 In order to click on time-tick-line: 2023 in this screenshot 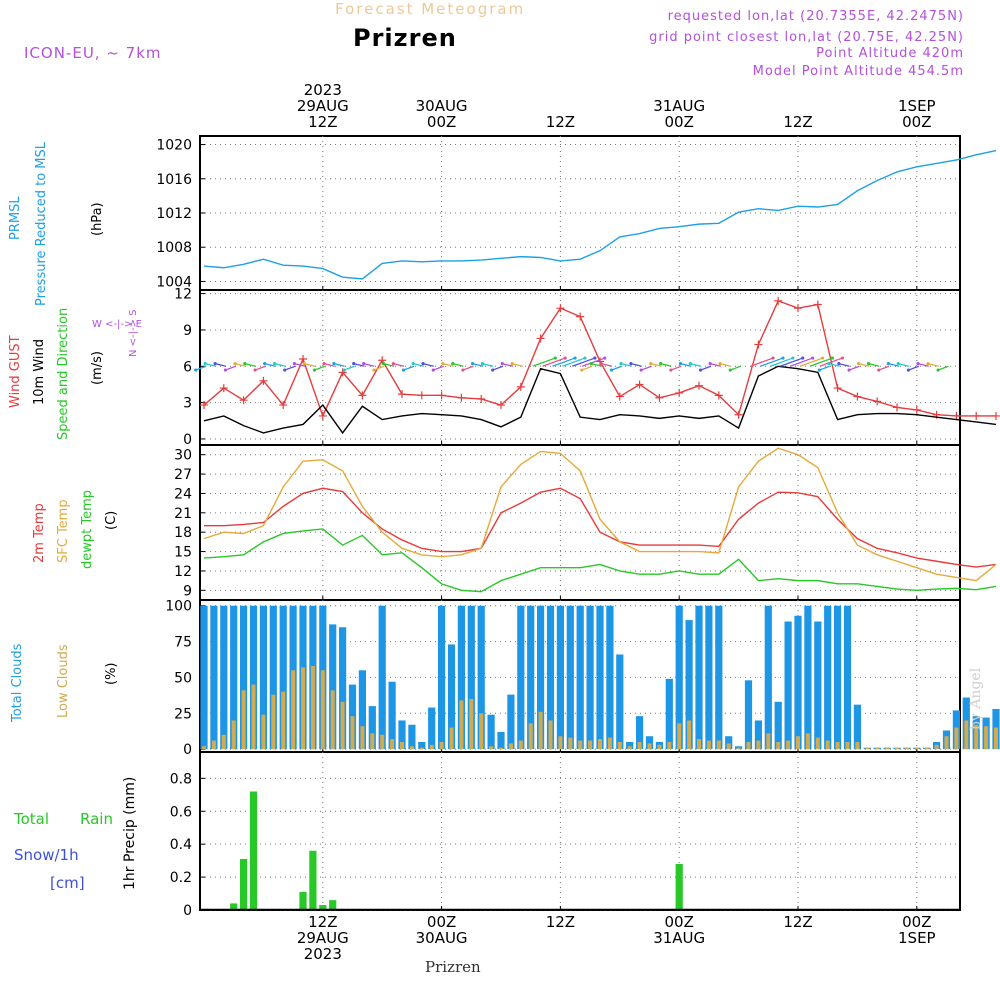, I will do `click(322, 954)`.